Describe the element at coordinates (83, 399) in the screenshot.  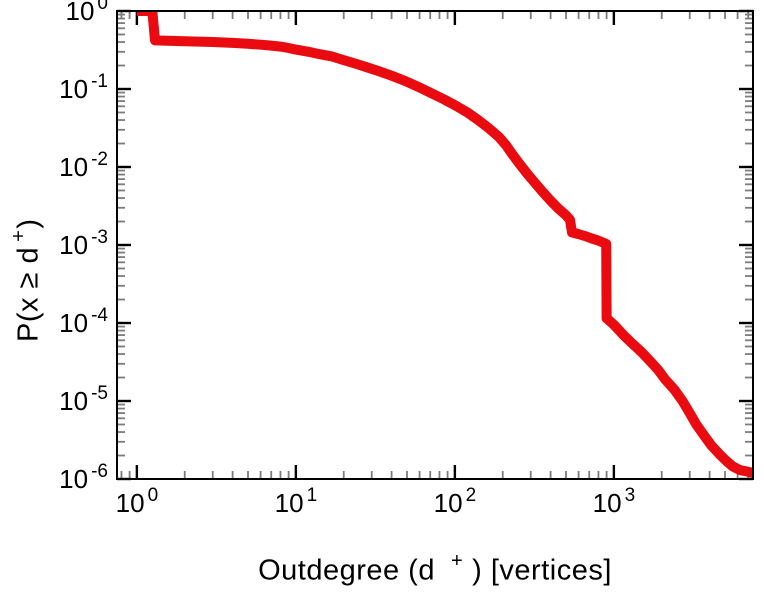
I see `y-tick-label: 10 -5` at that location.